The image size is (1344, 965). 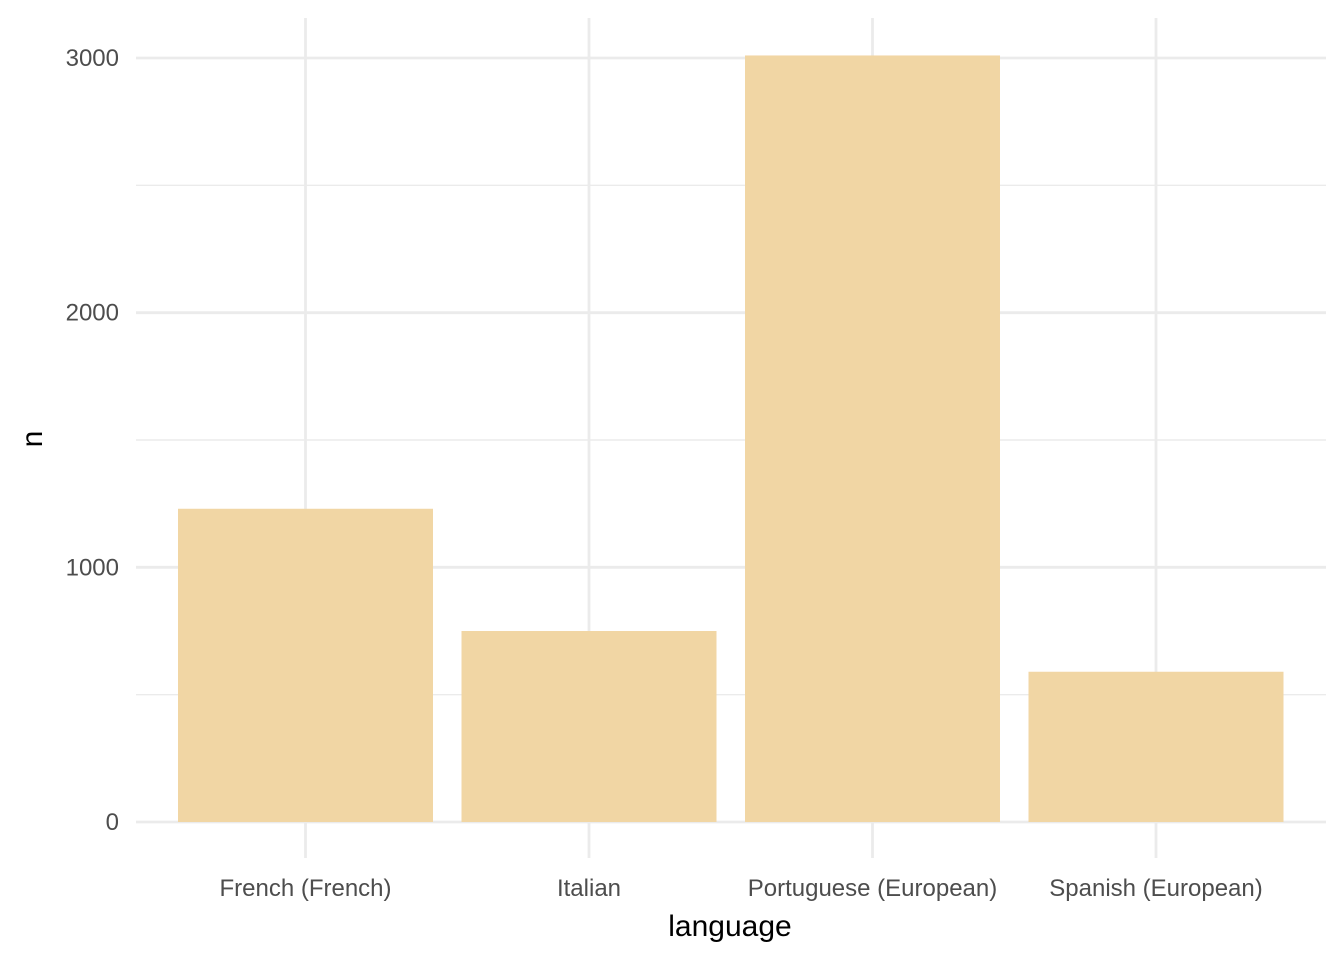 What do you see at coordinates (92, 313) in the screenshot?
I see `y-tick-label: 2000` at bounding box center [92, 313].